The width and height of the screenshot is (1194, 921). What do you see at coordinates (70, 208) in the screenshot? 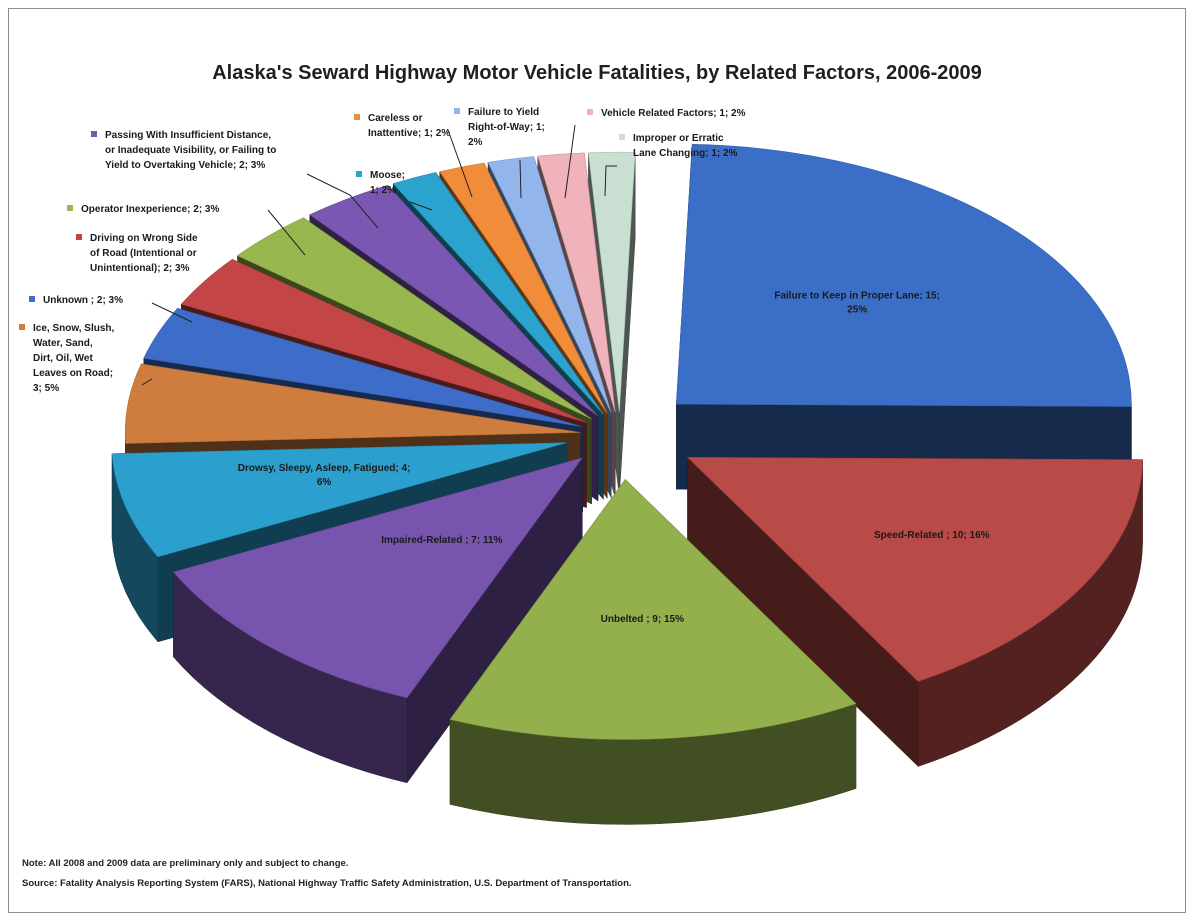
I see `legend-marker-inexp` at bounding box center [70, 208].